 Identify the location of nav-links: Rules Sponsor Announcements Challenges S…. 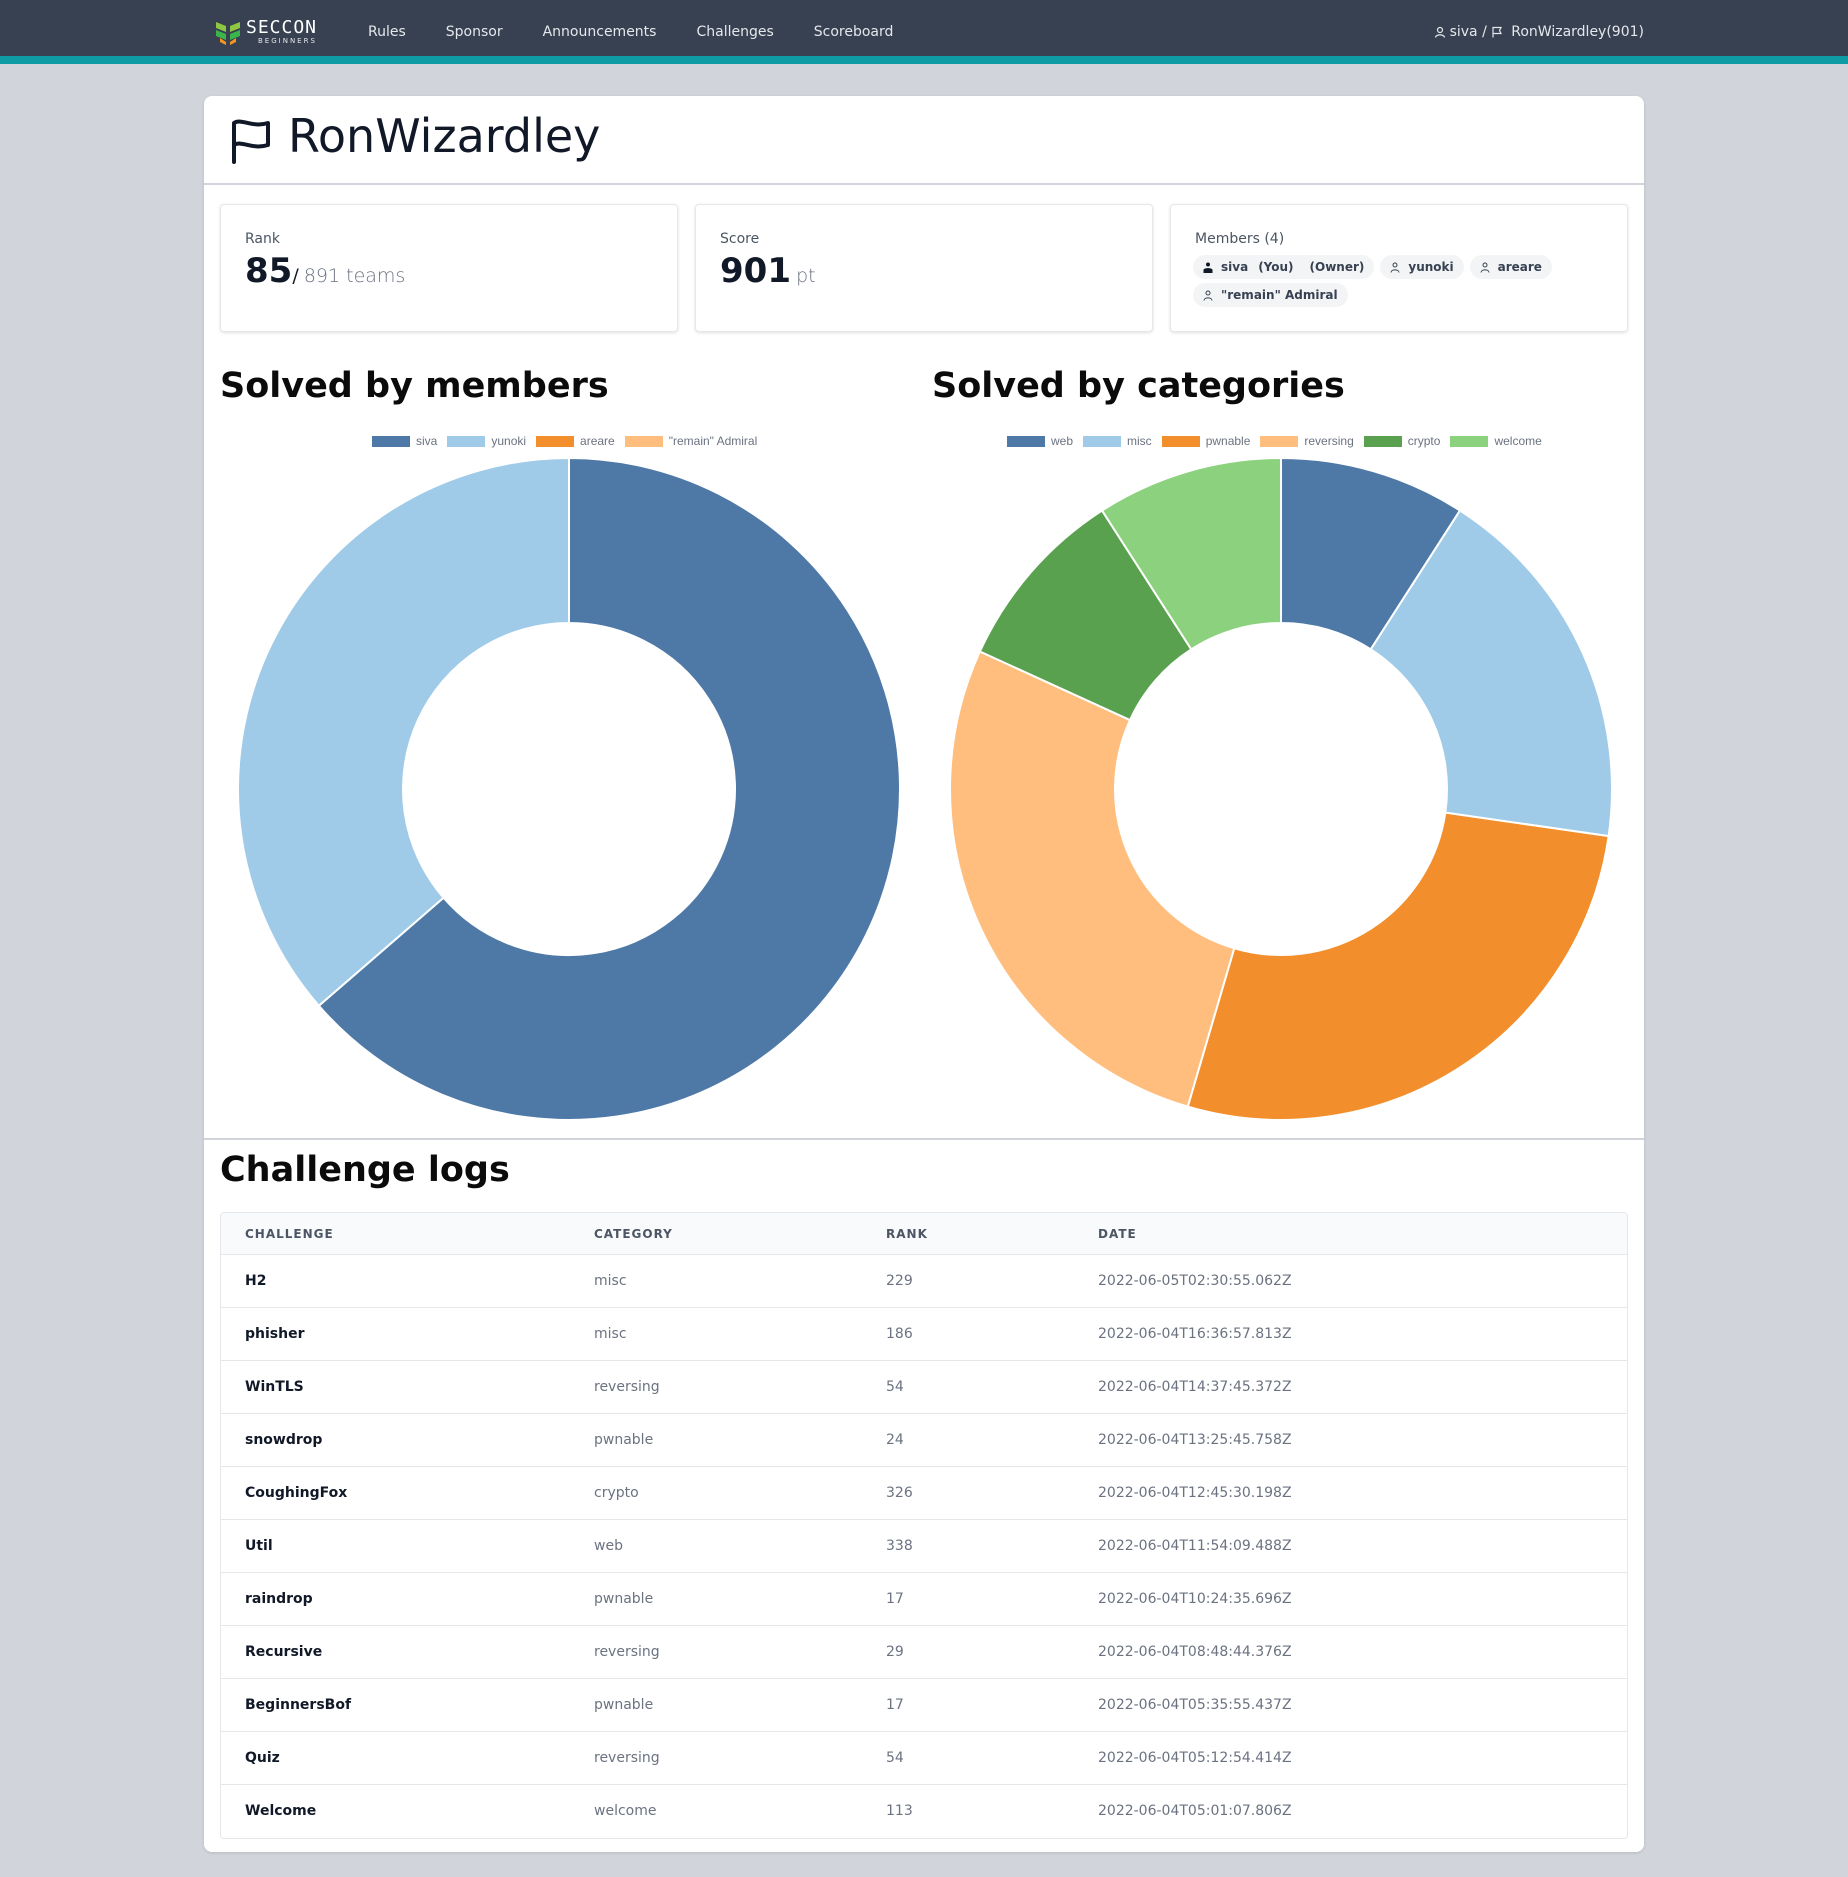
(650, 32).